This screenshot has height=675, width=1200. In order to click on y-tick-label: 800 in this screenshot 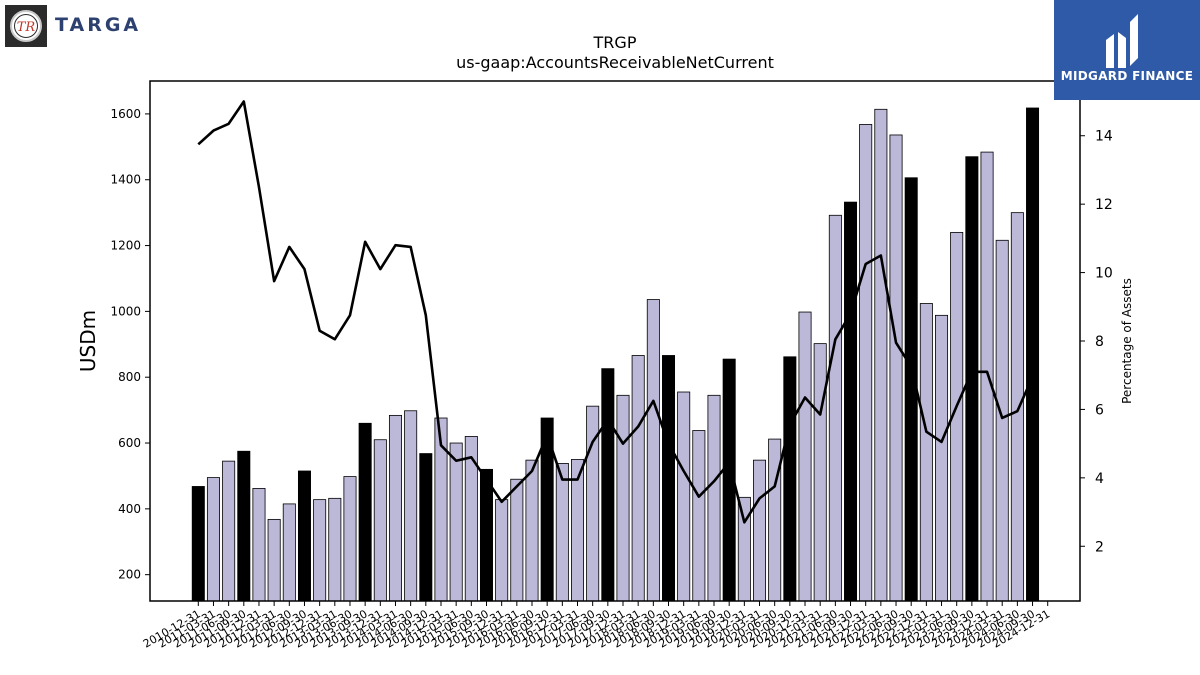, I will do `click(129, 377)`.